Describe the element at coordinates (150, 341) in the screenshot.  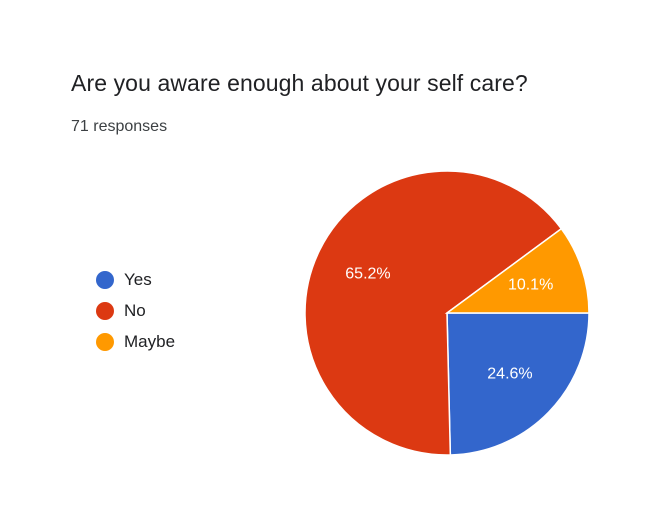
I see `legend-label-maybe: Maybe` at that location.